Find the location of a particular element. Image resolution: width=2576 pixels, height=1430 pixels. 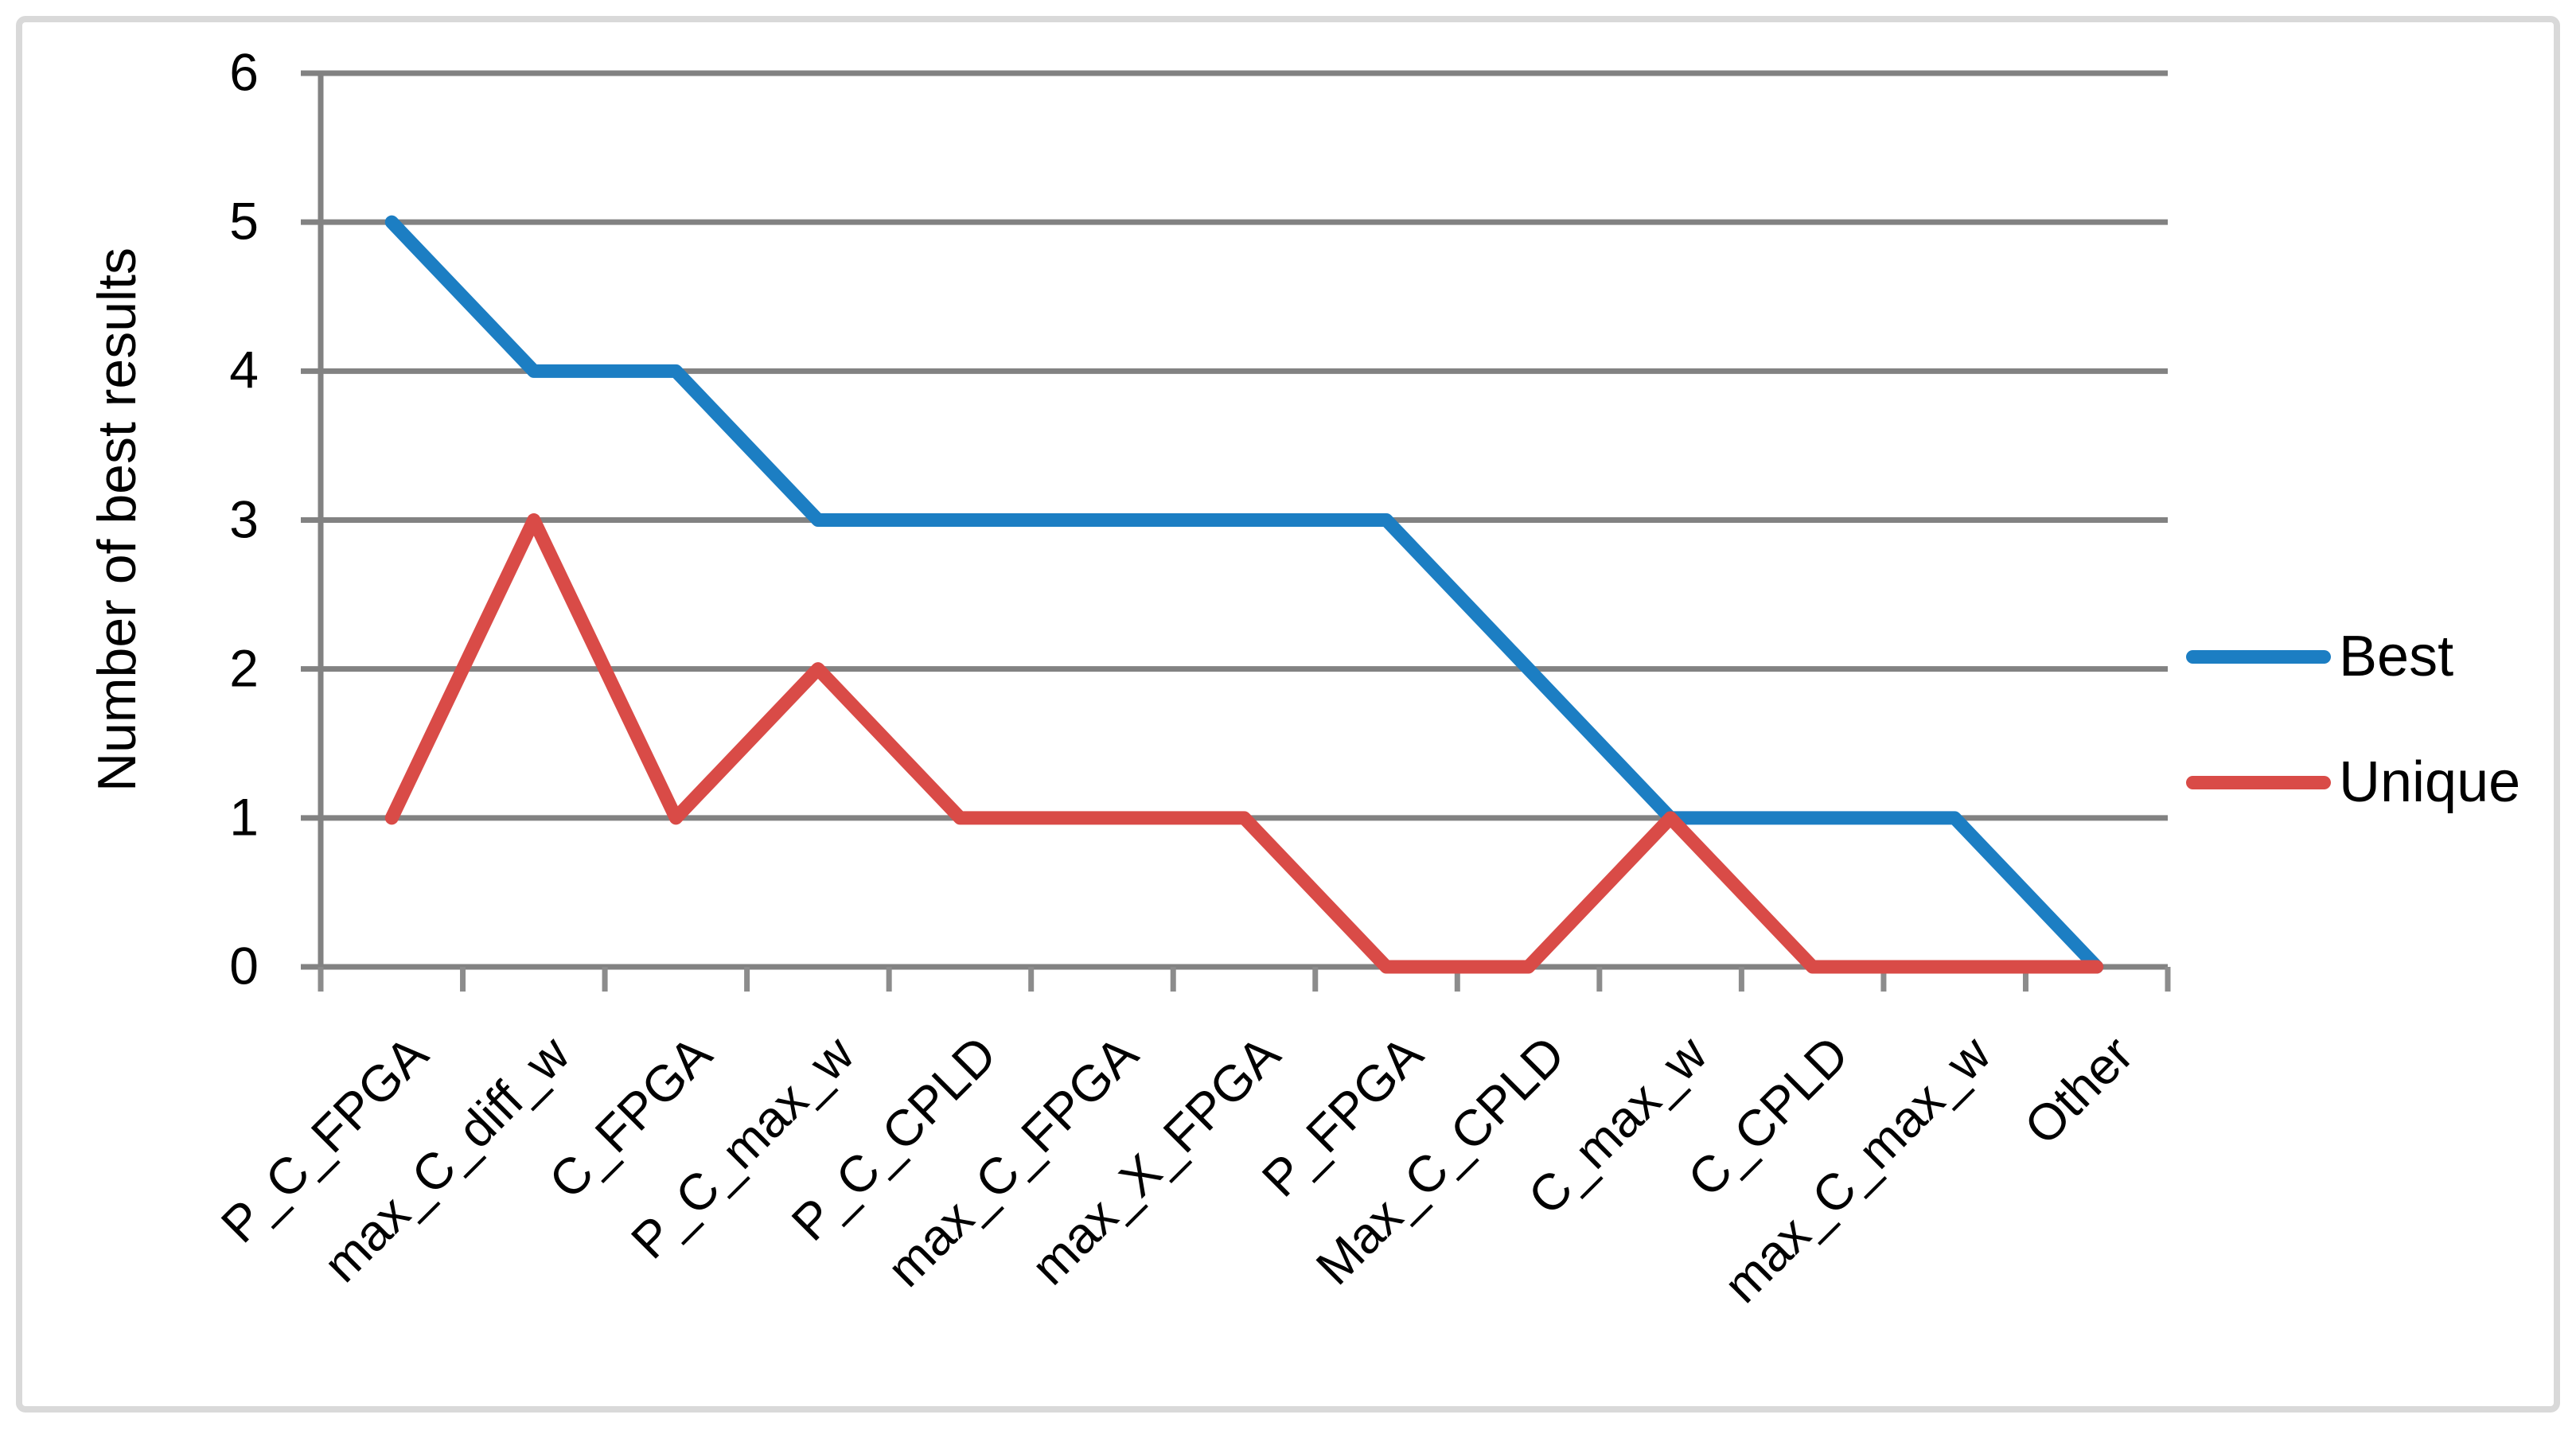

y-tick-label-1: 1 is located at coordinates (244, 817).